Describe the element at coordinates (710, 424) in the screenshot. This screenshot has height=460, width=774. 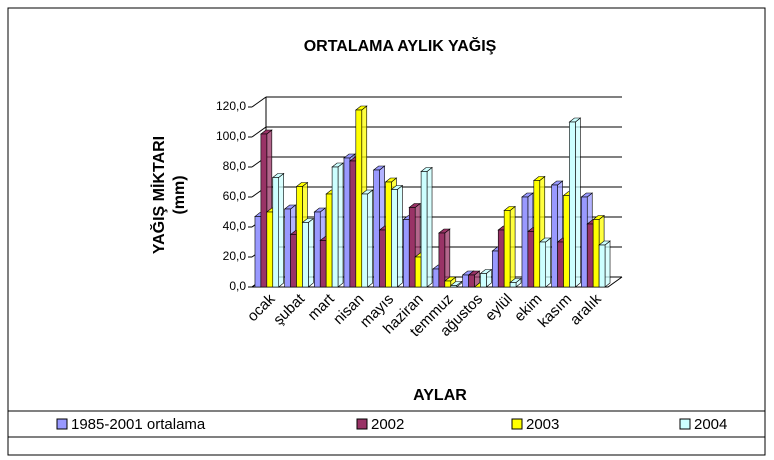
I see `legend-label: 2004` at that location.